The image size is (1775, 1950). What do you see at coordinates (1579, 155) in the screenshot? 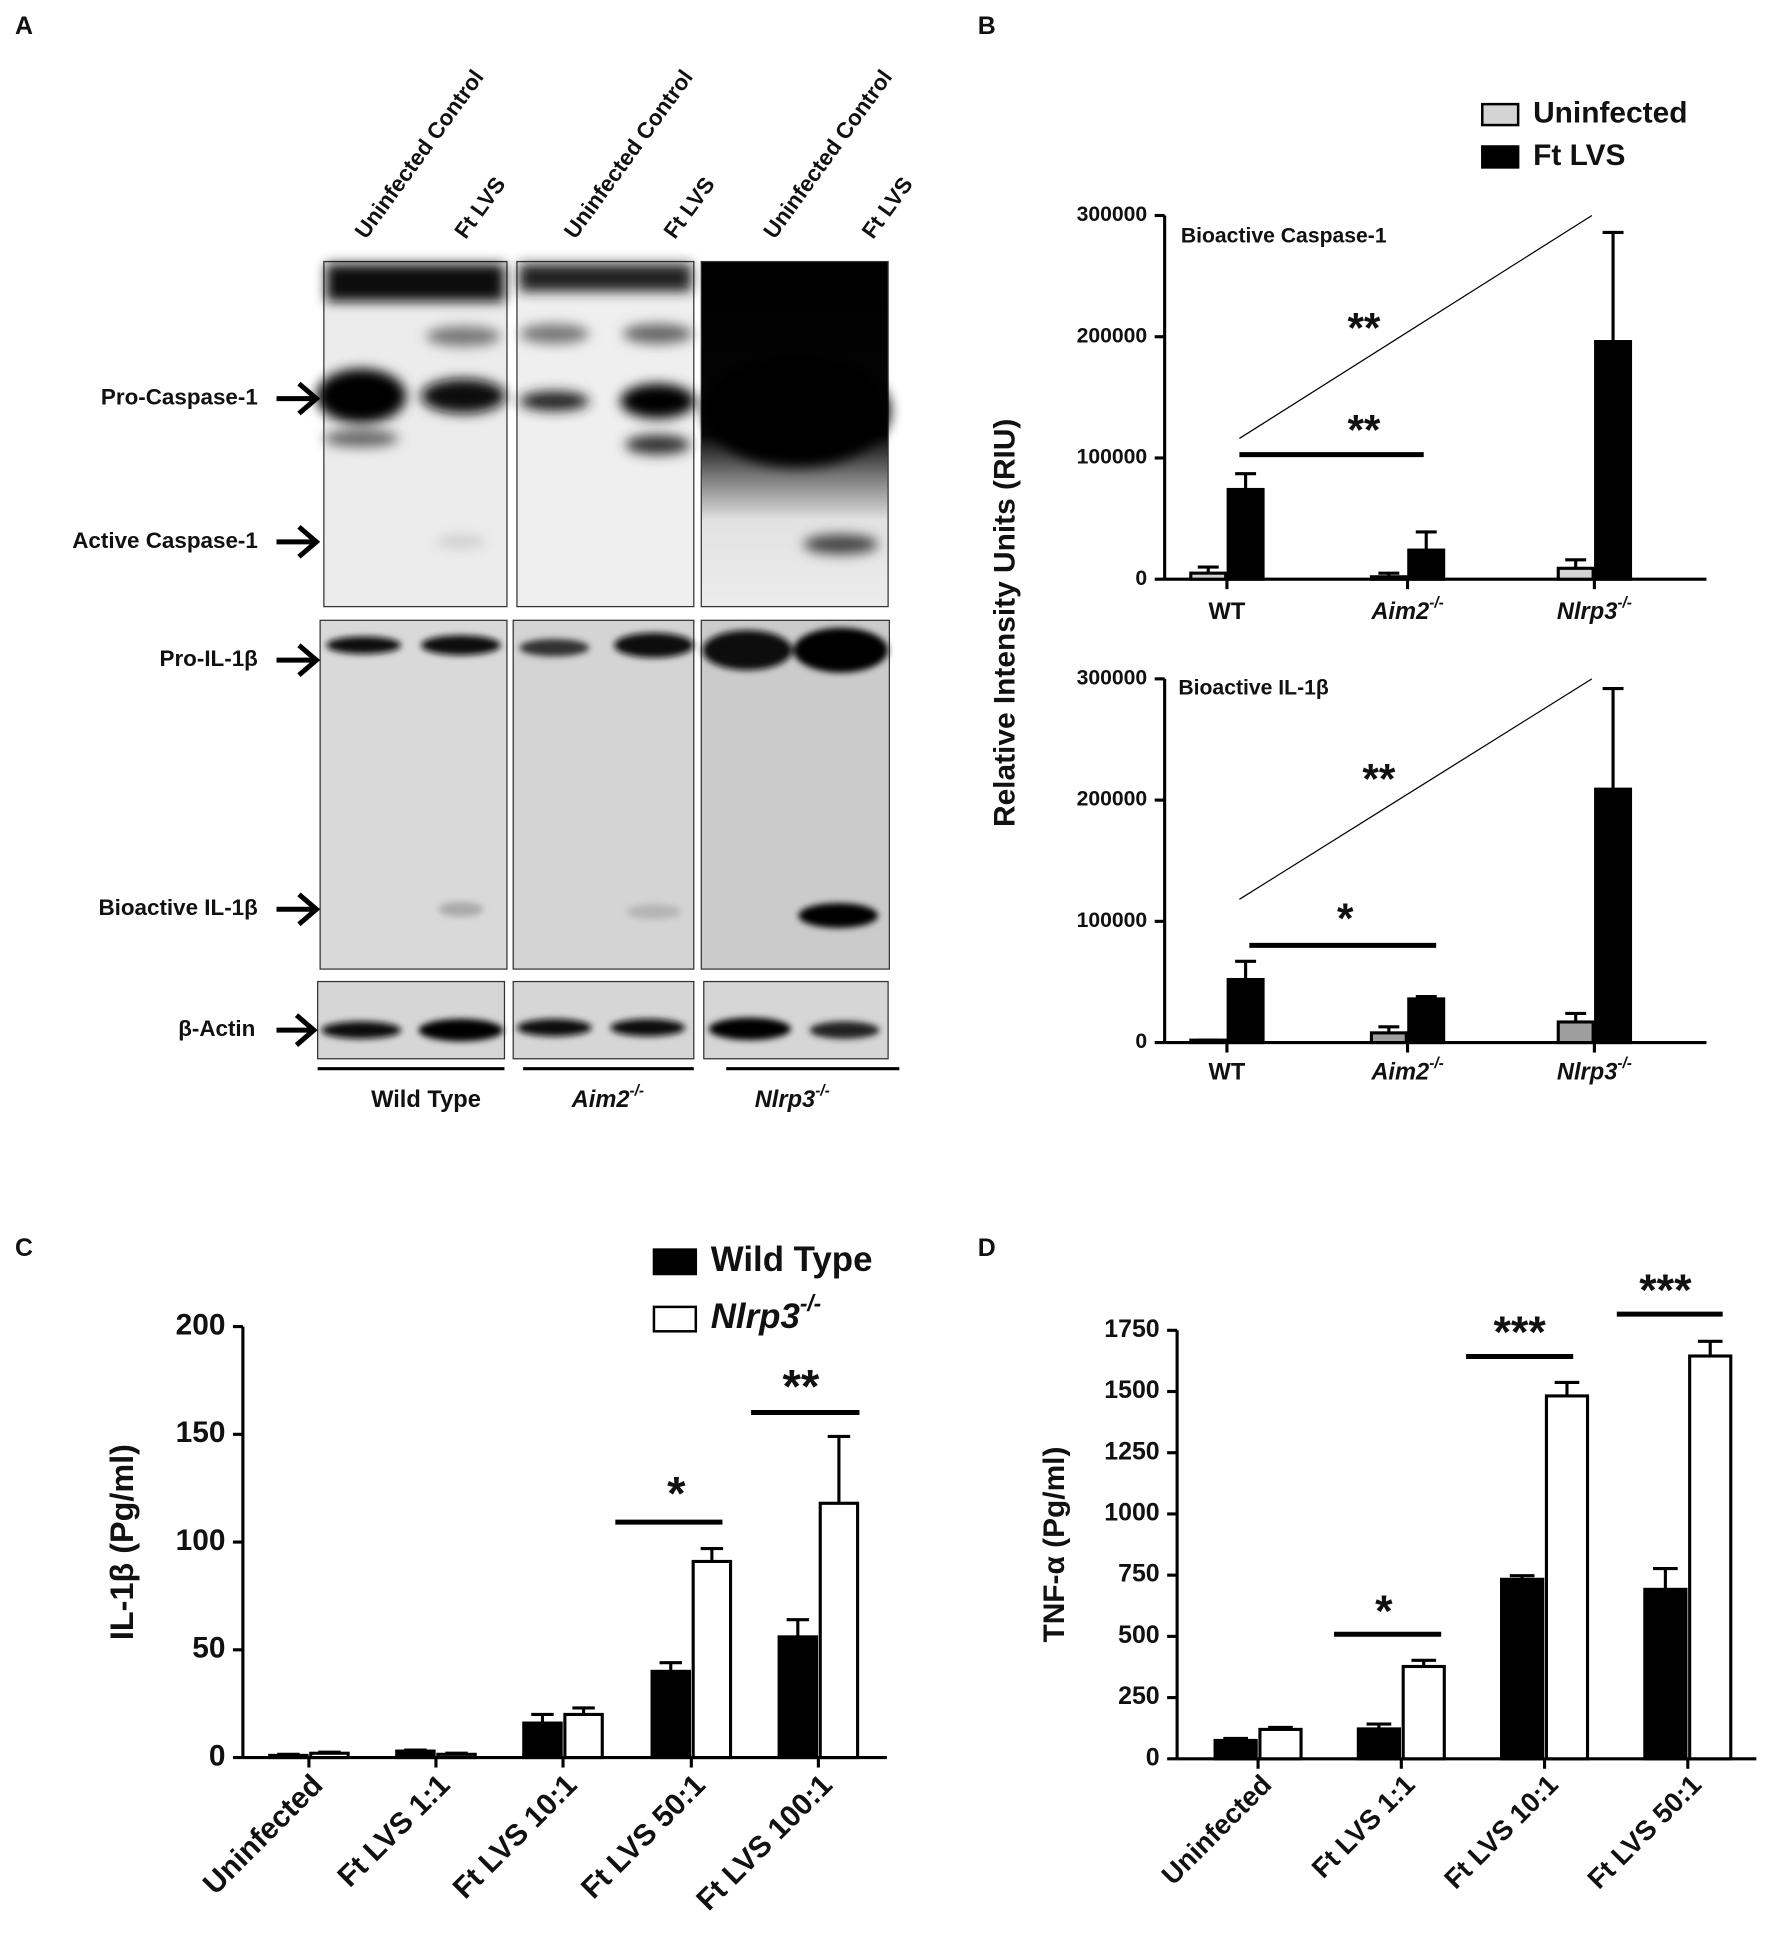
I see `legend-label: Ft LVS` at bounding box center [1579, 155].